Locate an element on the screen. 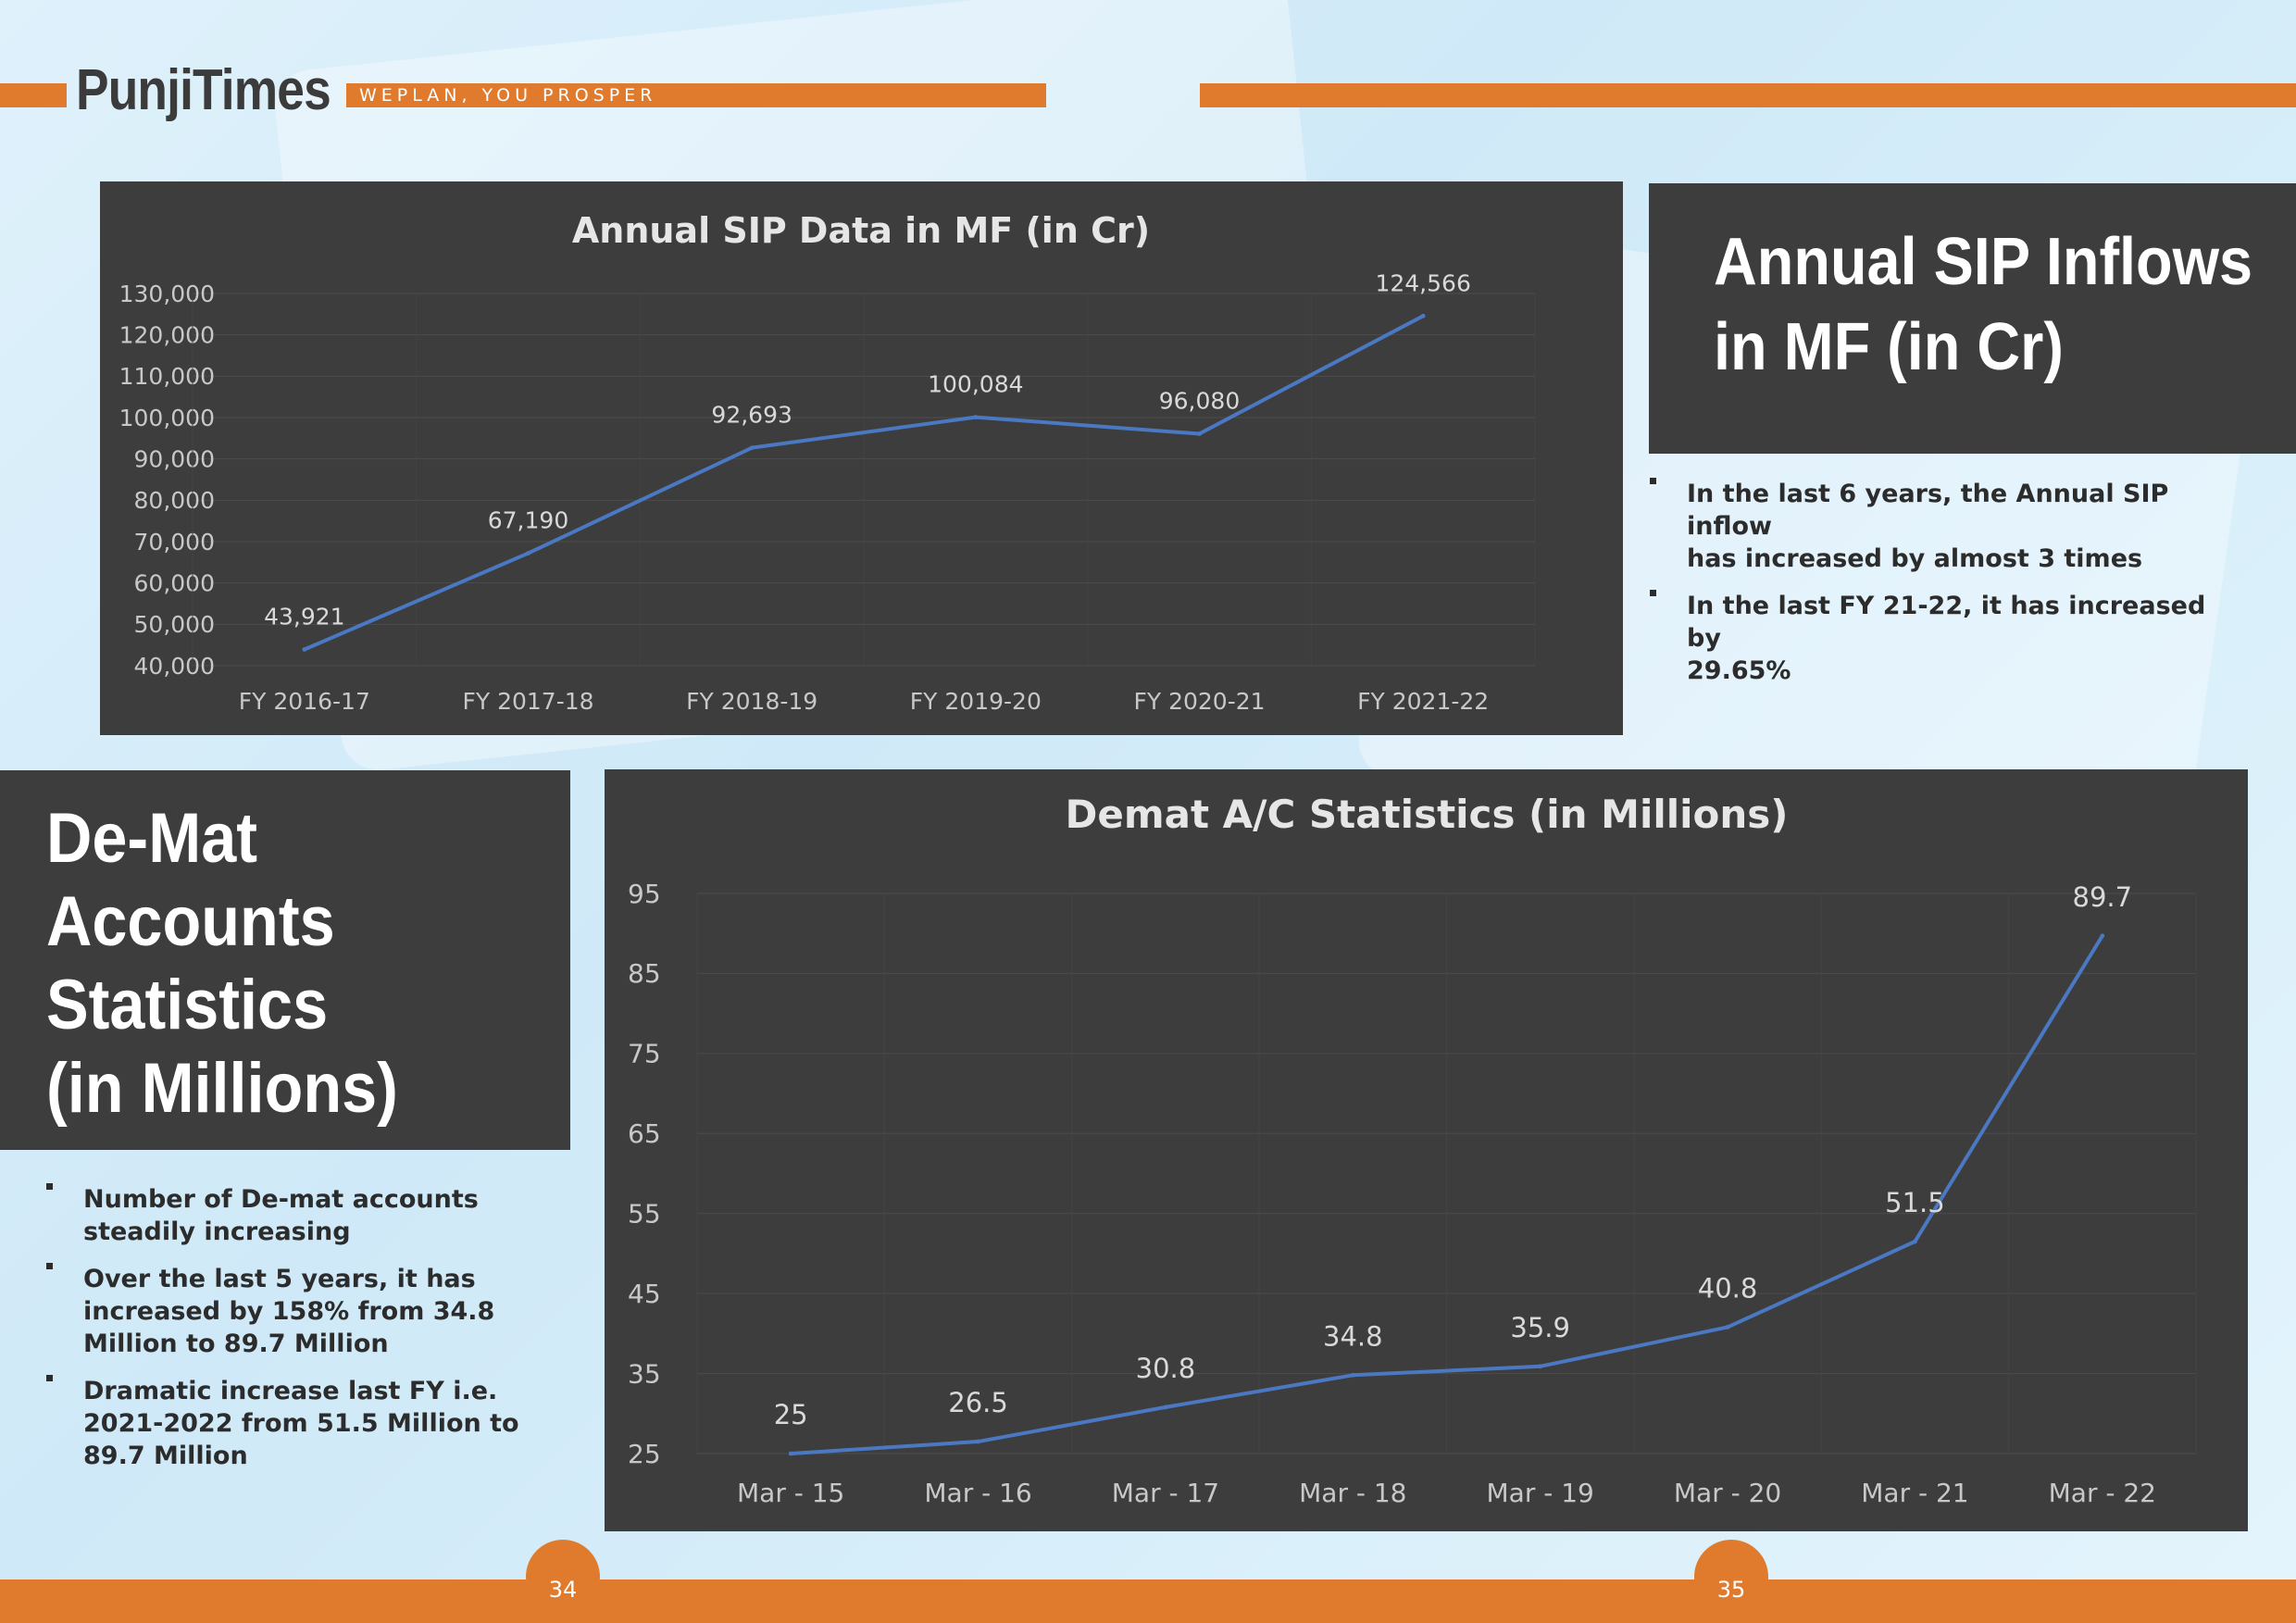 The height and width of the screenshot is (1623, 2296). data-label: 35.9 is located at coordinates (1540, 1327).